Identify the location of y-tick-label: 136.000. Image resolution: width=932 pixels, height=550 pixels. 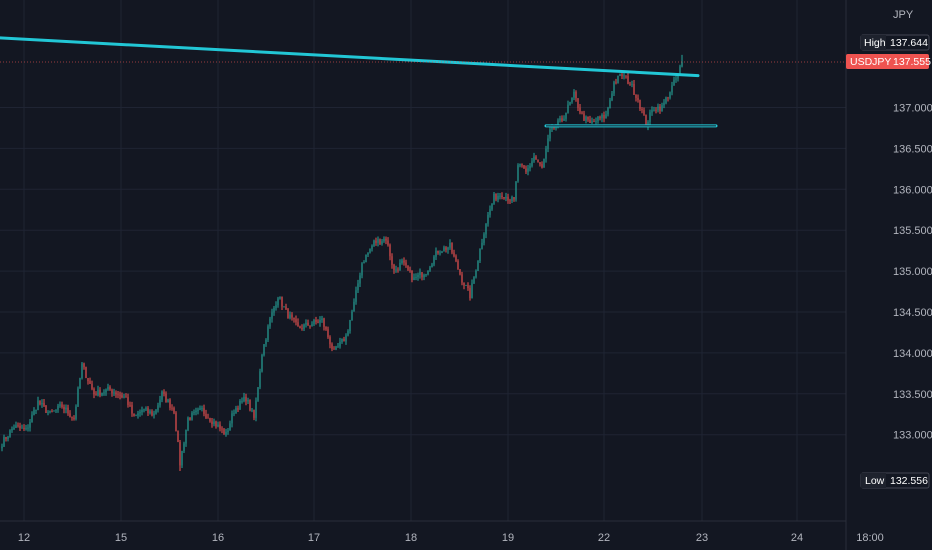
(912, 190).